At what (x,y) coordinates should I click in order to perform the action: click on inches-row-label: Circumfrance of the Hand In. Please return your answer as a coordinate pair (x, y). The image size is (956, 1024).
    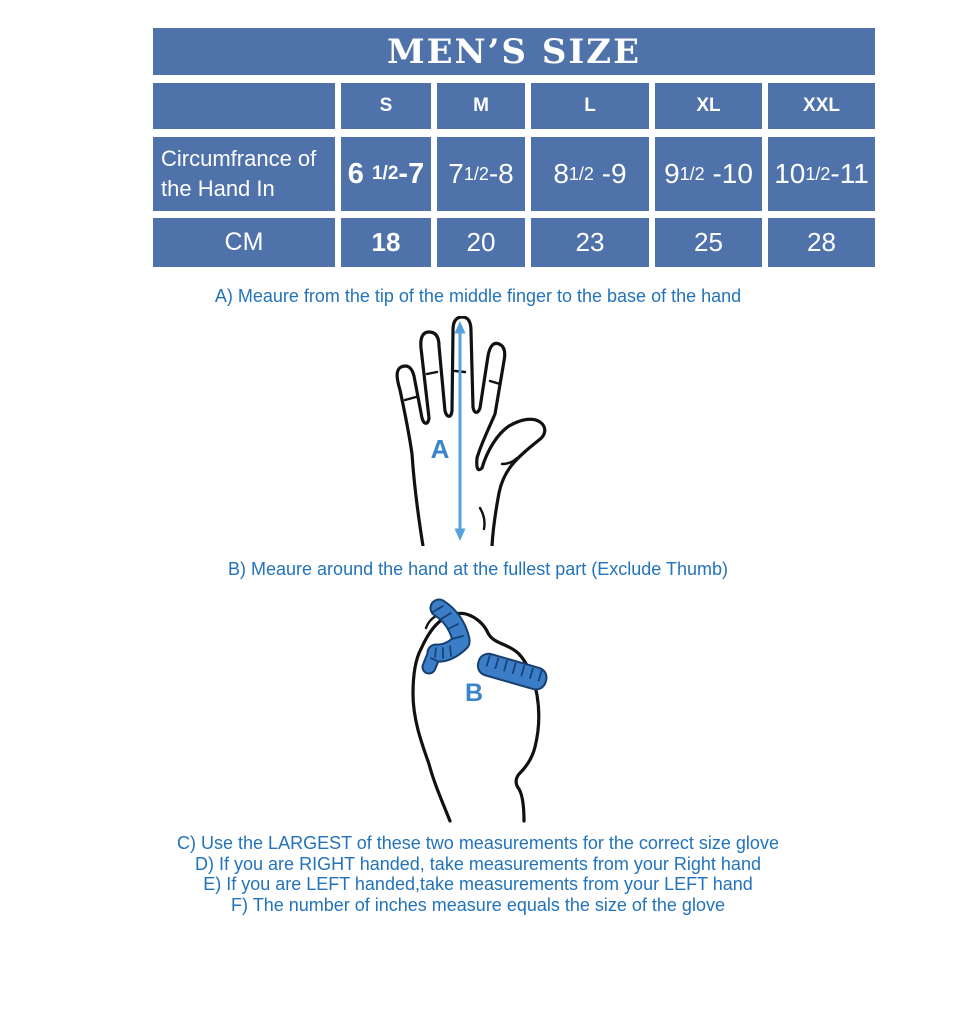
    Looking at the image, I should click on (244, 174).